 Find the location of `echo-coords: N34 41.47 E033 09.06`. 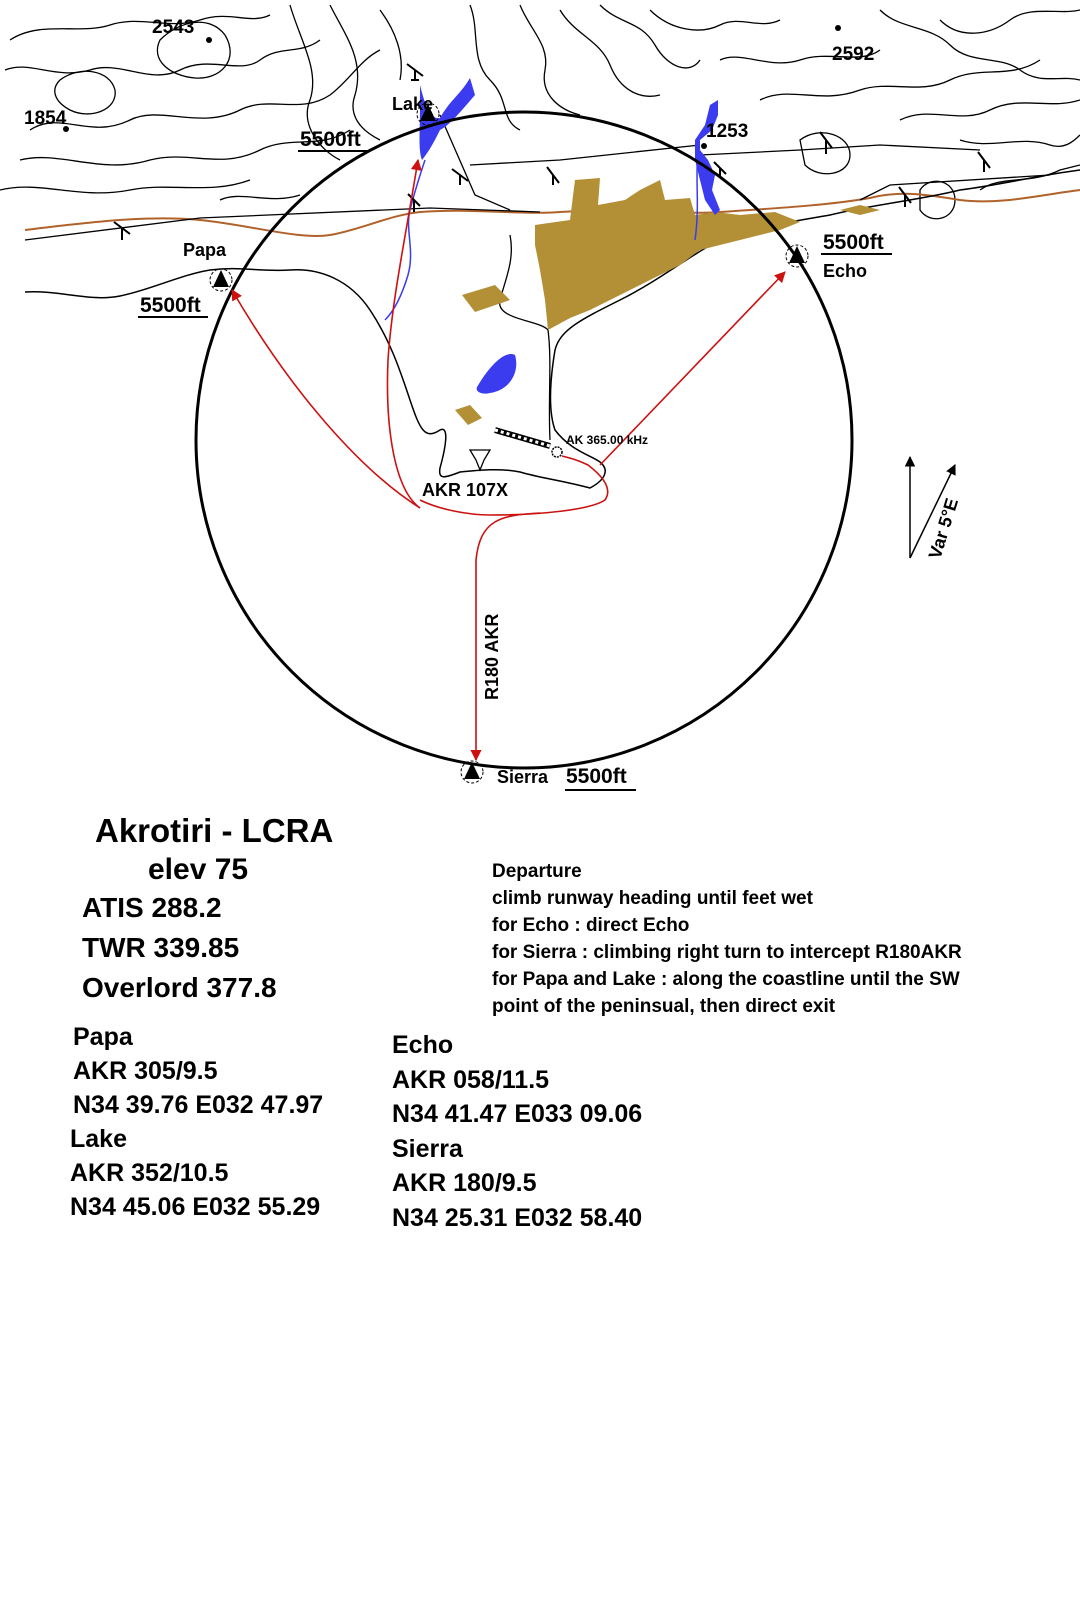

echo-coords: N34 41.47 E033 09.06 is located at coordinates (517, 1114).